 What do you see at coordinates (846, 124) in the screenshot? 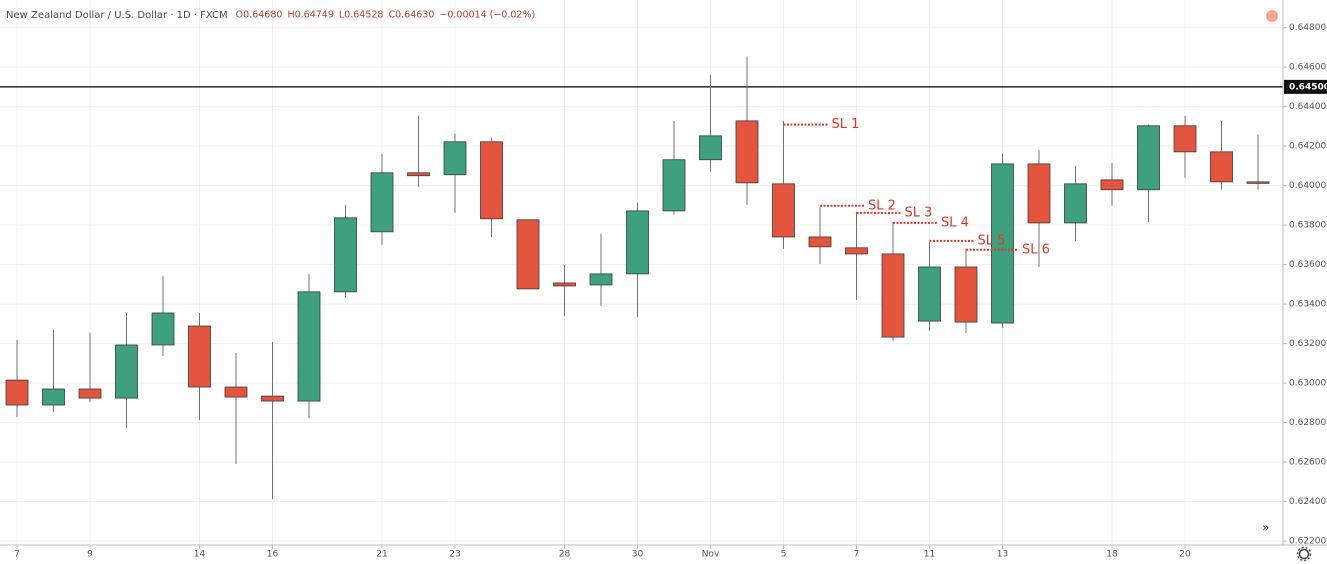
I see `stop-loss-label: SL 1` at bounding box center [846, 124].